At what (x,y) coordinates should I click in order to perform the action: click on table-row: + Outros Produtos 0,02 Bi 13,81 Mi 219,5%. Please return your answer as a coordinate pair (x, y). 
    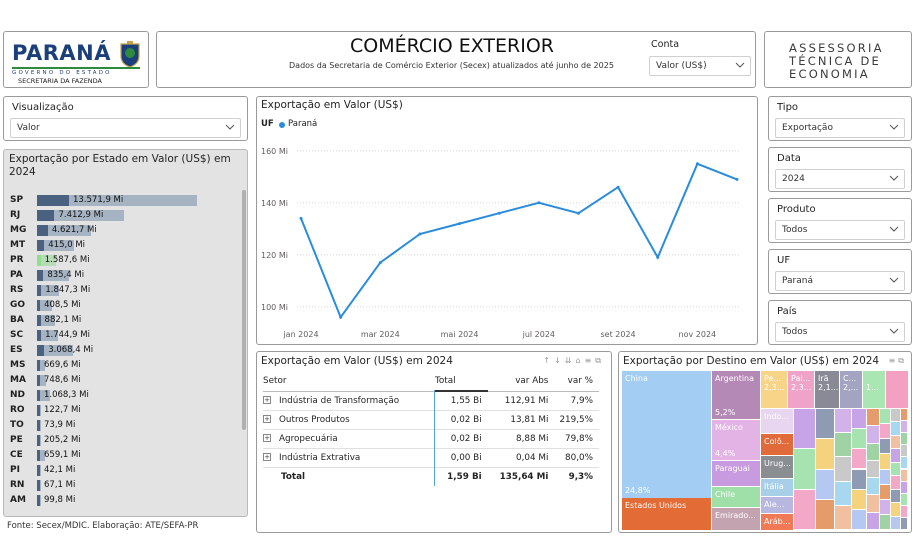
    Looking at the image, I should click on (431, 419).